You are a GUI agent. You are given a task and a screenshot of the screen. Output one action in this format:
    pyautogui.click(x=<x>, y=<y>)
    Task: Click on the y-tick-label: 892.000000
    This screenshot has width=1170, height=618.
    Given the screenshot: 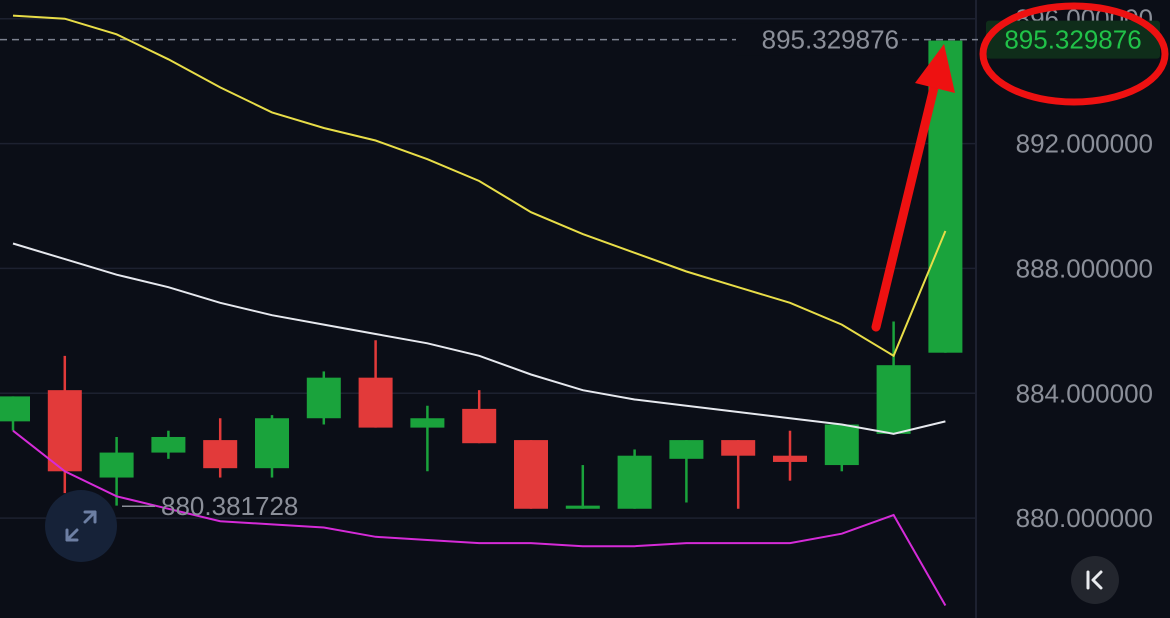 What is the action you would take?
    pyautogui.click(x=1084, y=144)
    